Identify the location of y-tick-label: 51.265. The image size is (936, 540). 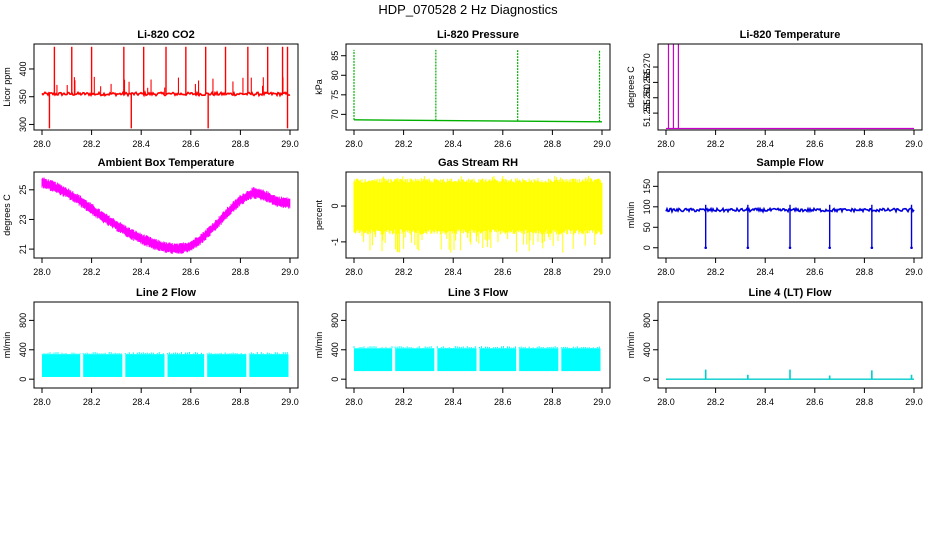
(647, 83).